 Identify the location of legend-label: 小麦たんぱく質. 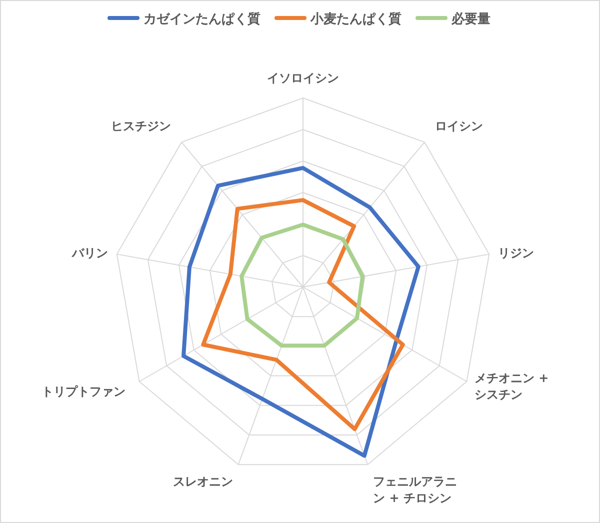
(356, 19).